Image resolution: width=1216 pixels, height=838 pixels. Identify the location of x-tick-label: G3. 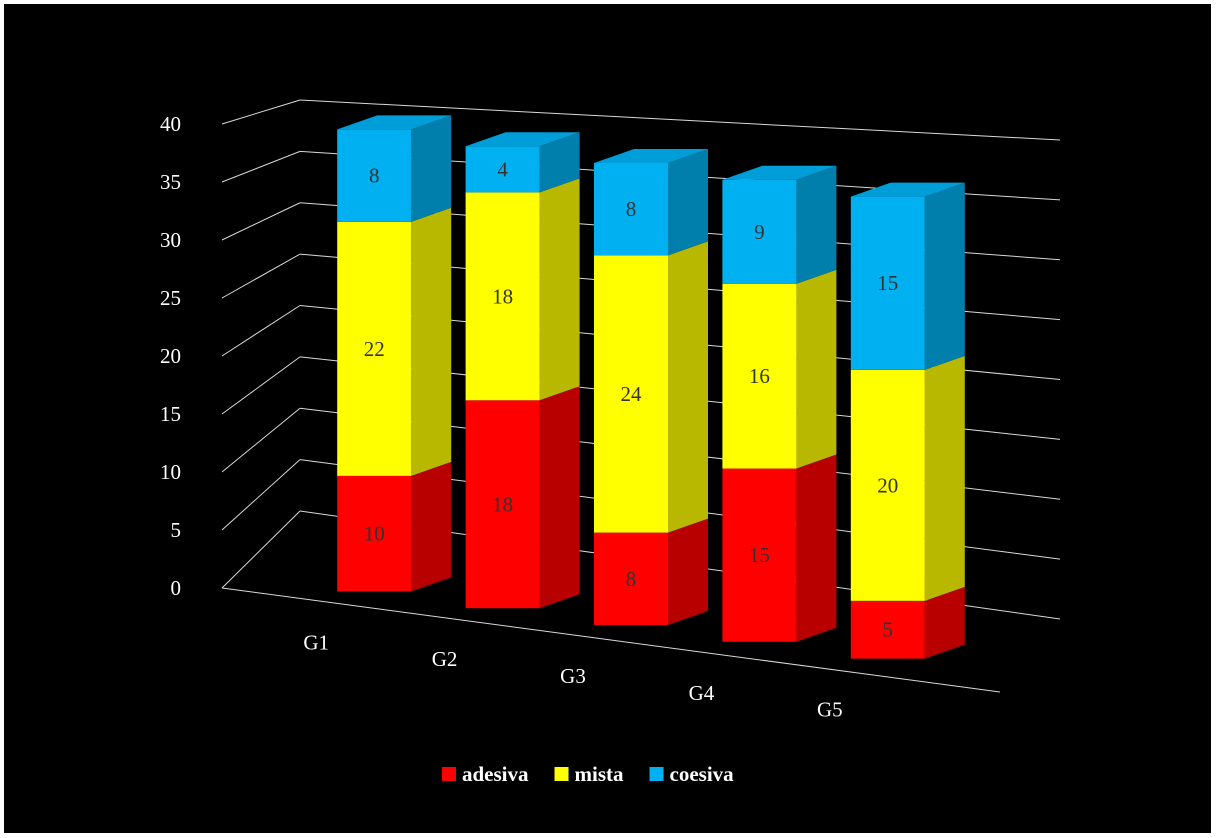
(573, 676).